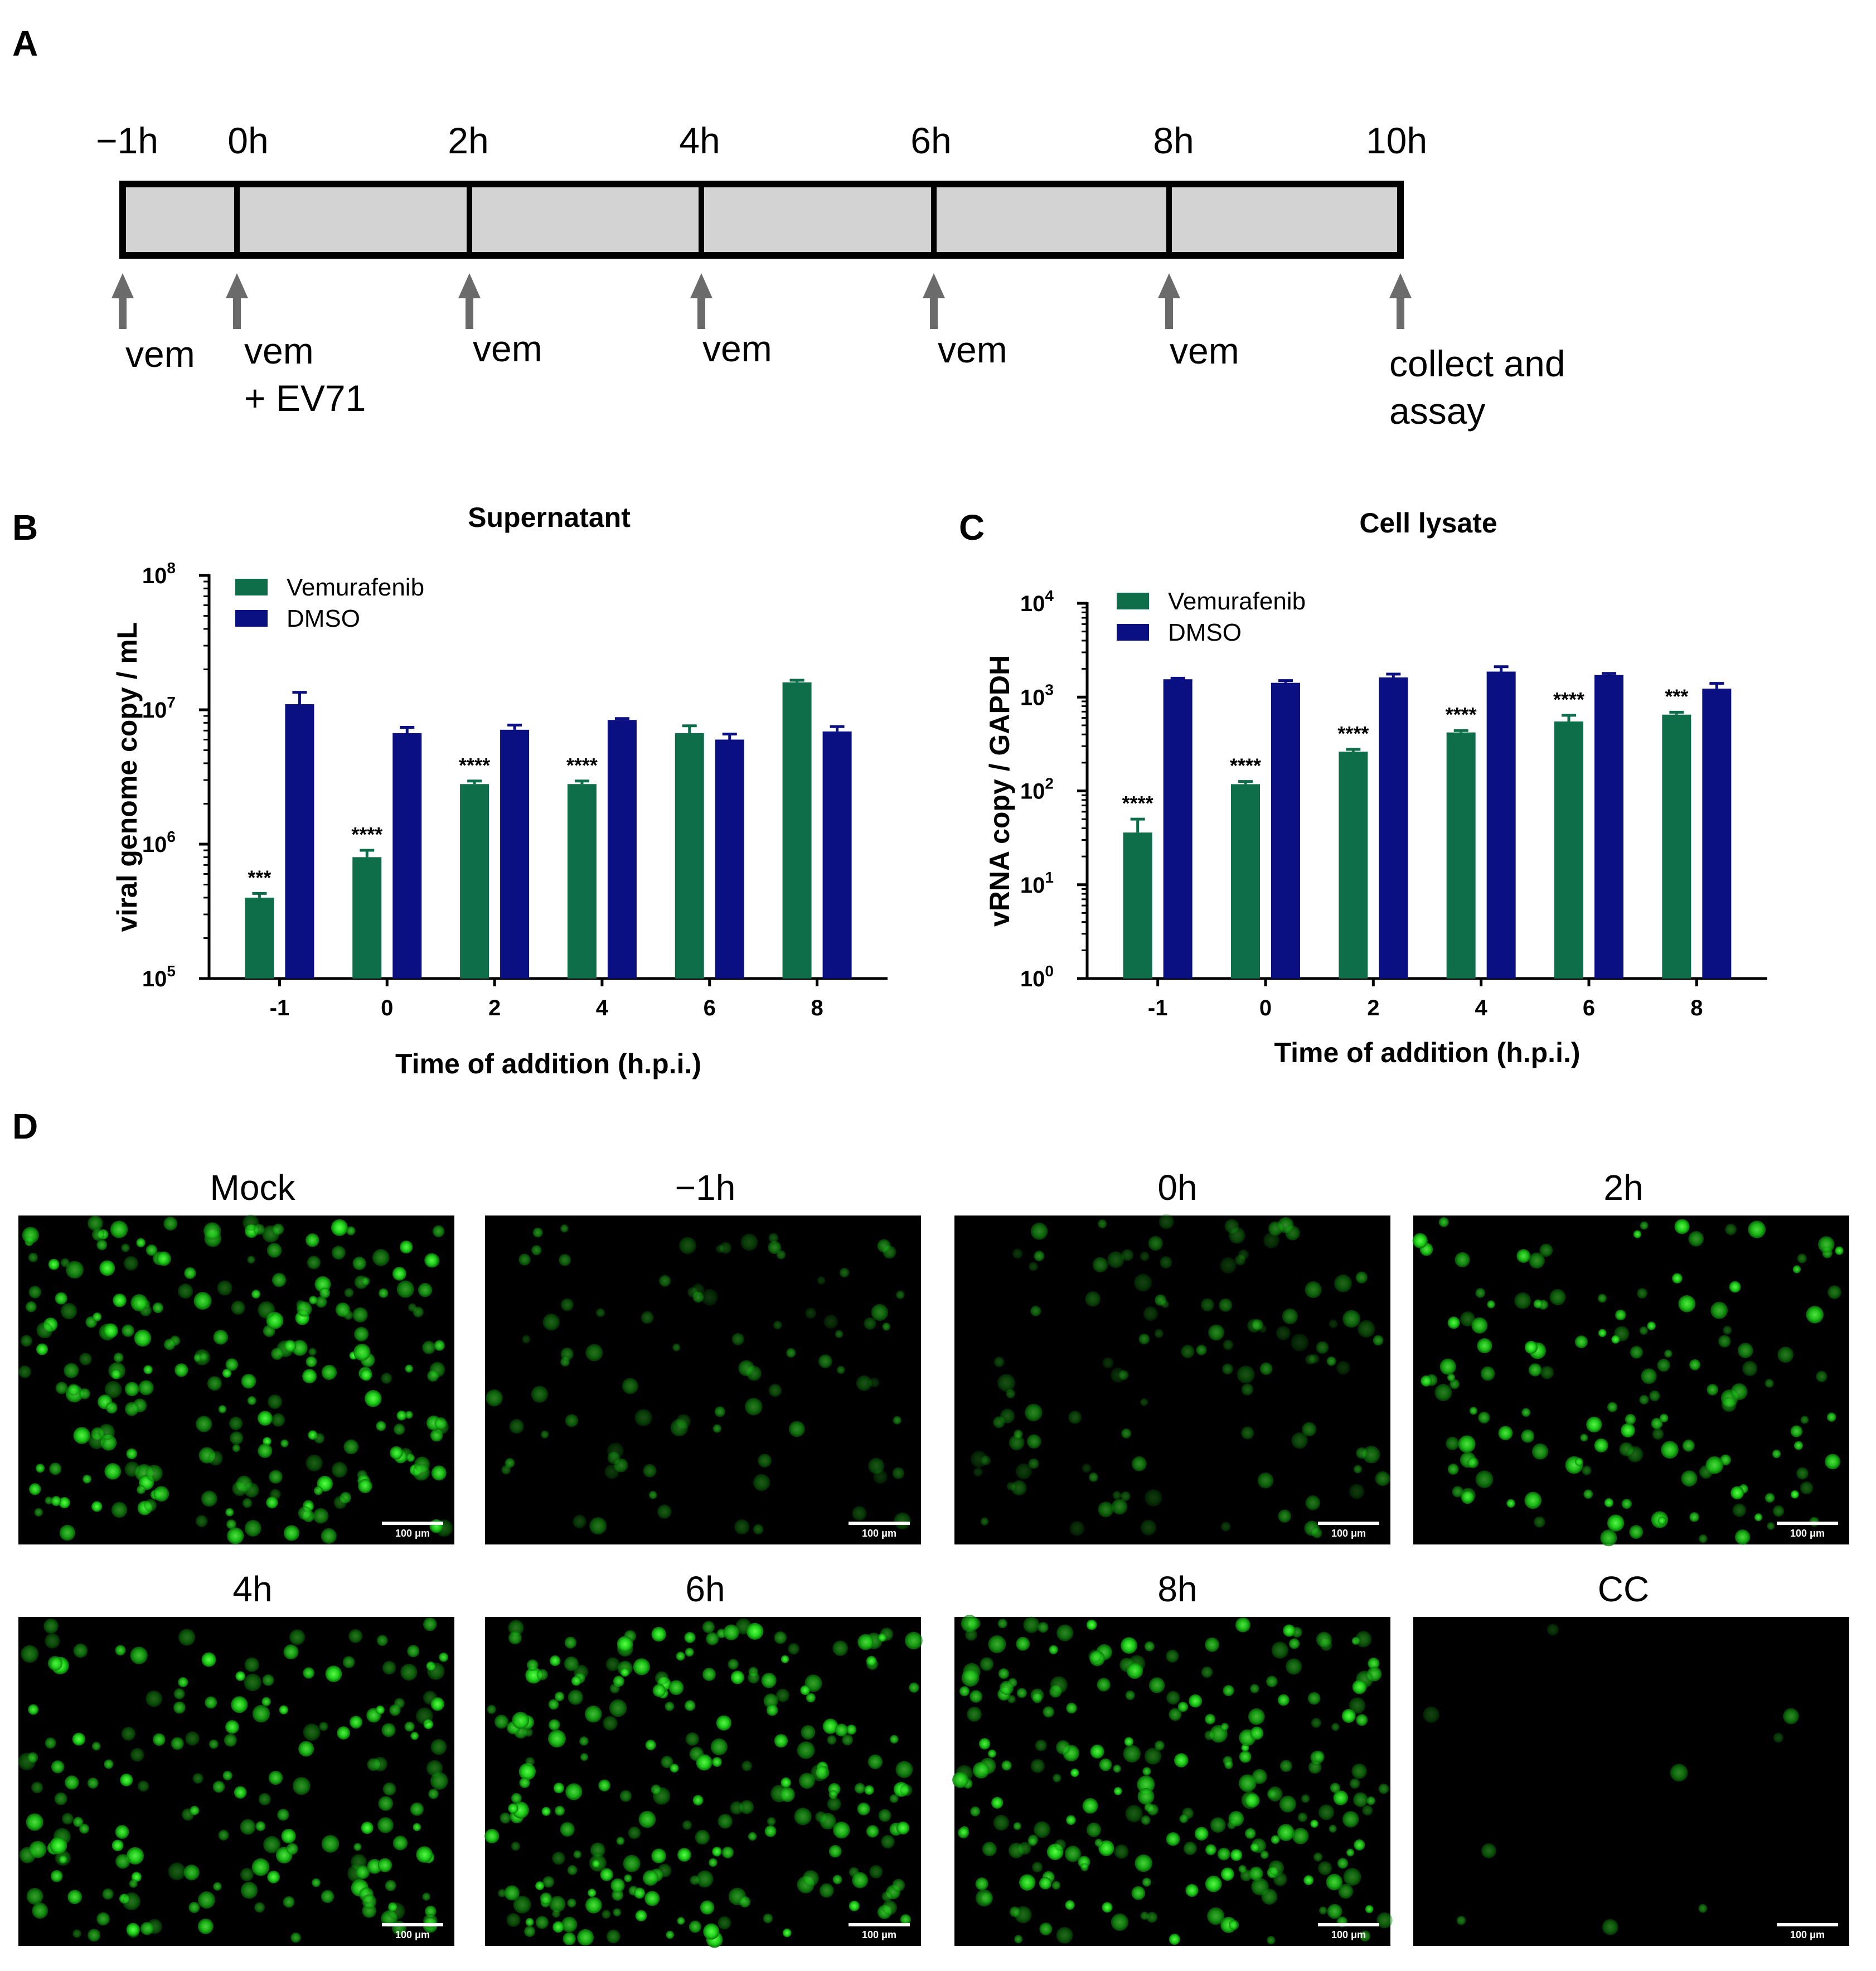 The height and width of the screenshot is (1971, 1876). I want to click on x-tick-label: 8, so click(1697, 1008).